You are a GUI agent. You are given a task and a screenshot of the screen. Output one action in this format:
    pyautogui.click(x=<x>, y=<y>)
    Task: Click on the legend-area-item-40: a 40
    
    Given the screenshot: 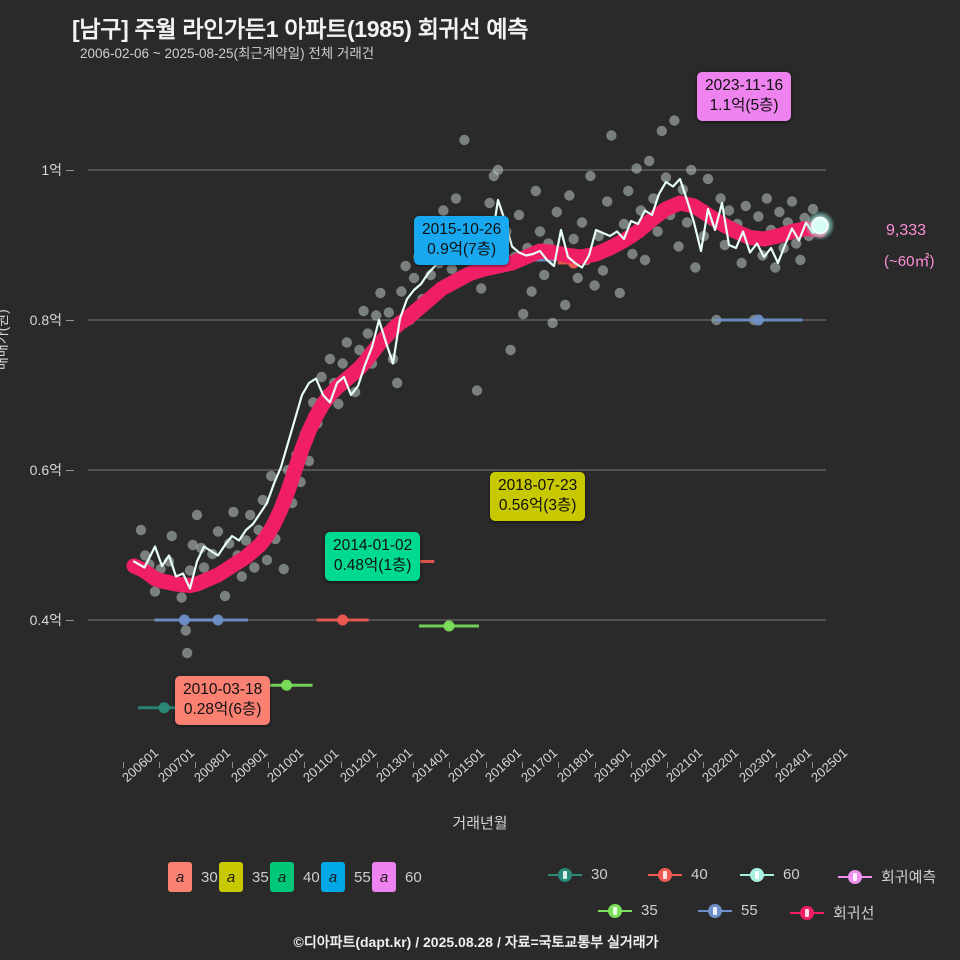 What is the action you would take?
    pyautogui.click(x=295, y=877)
    